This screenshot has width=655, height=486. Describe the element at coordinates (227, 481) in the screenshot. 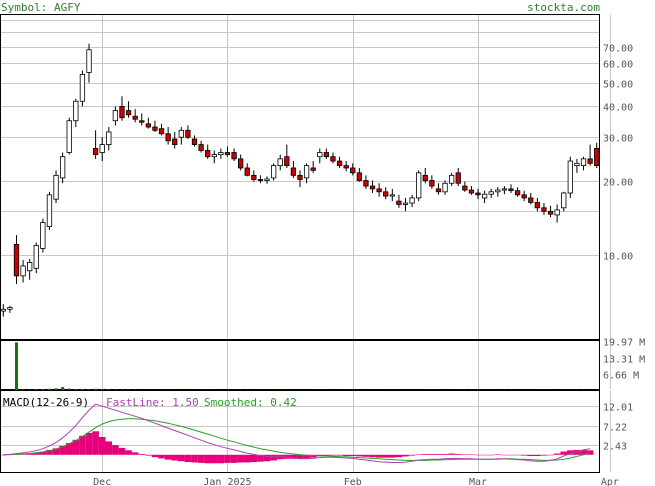

I see `x-axis-label: Jan 2025` at that location.